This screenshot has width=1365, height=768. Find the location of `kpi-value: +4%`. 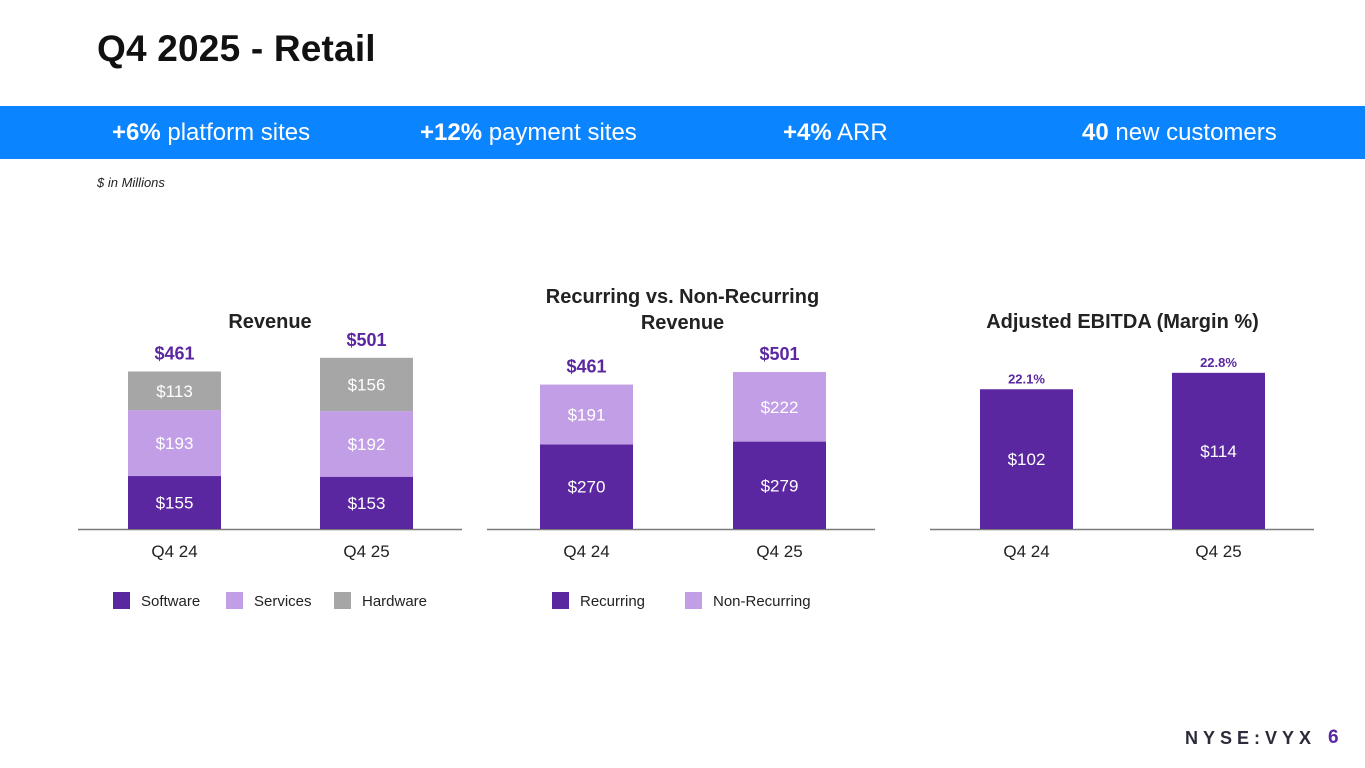

kpi-value: +4% is located at coordinates (807, 132).